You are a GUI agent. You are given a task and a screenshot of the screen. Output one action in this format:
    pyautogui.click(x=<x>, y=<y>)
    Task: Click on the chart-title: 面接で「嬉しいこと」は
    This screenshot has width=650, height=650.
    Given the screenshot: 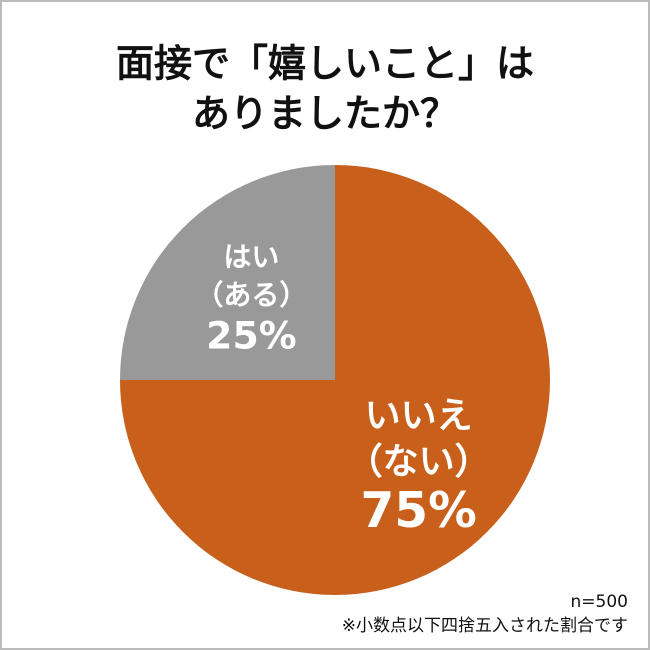 What is the action you would take?
    pyautogui.click(x=325, y=64)
    